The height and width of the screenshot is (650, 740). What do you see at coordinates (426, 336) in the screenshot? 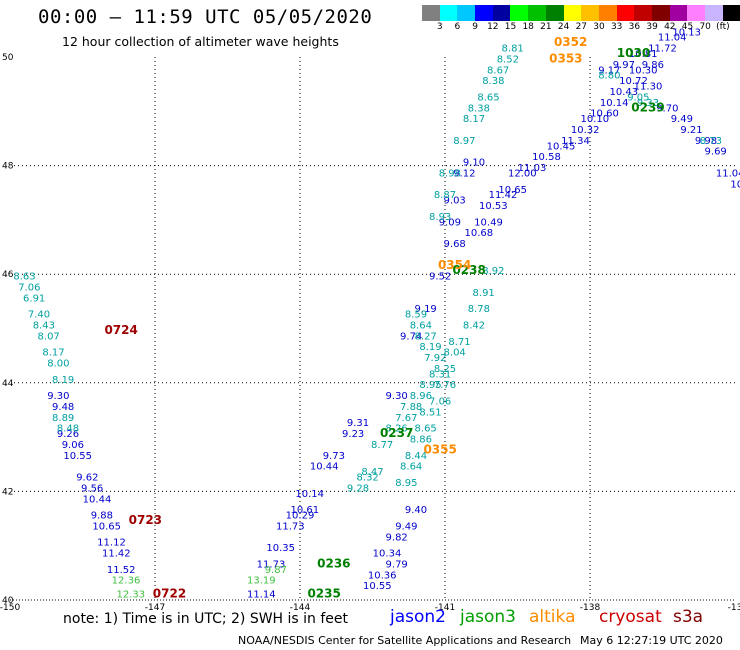
I see `wave-height-label: 8.27` at bounding box center [426, 336].